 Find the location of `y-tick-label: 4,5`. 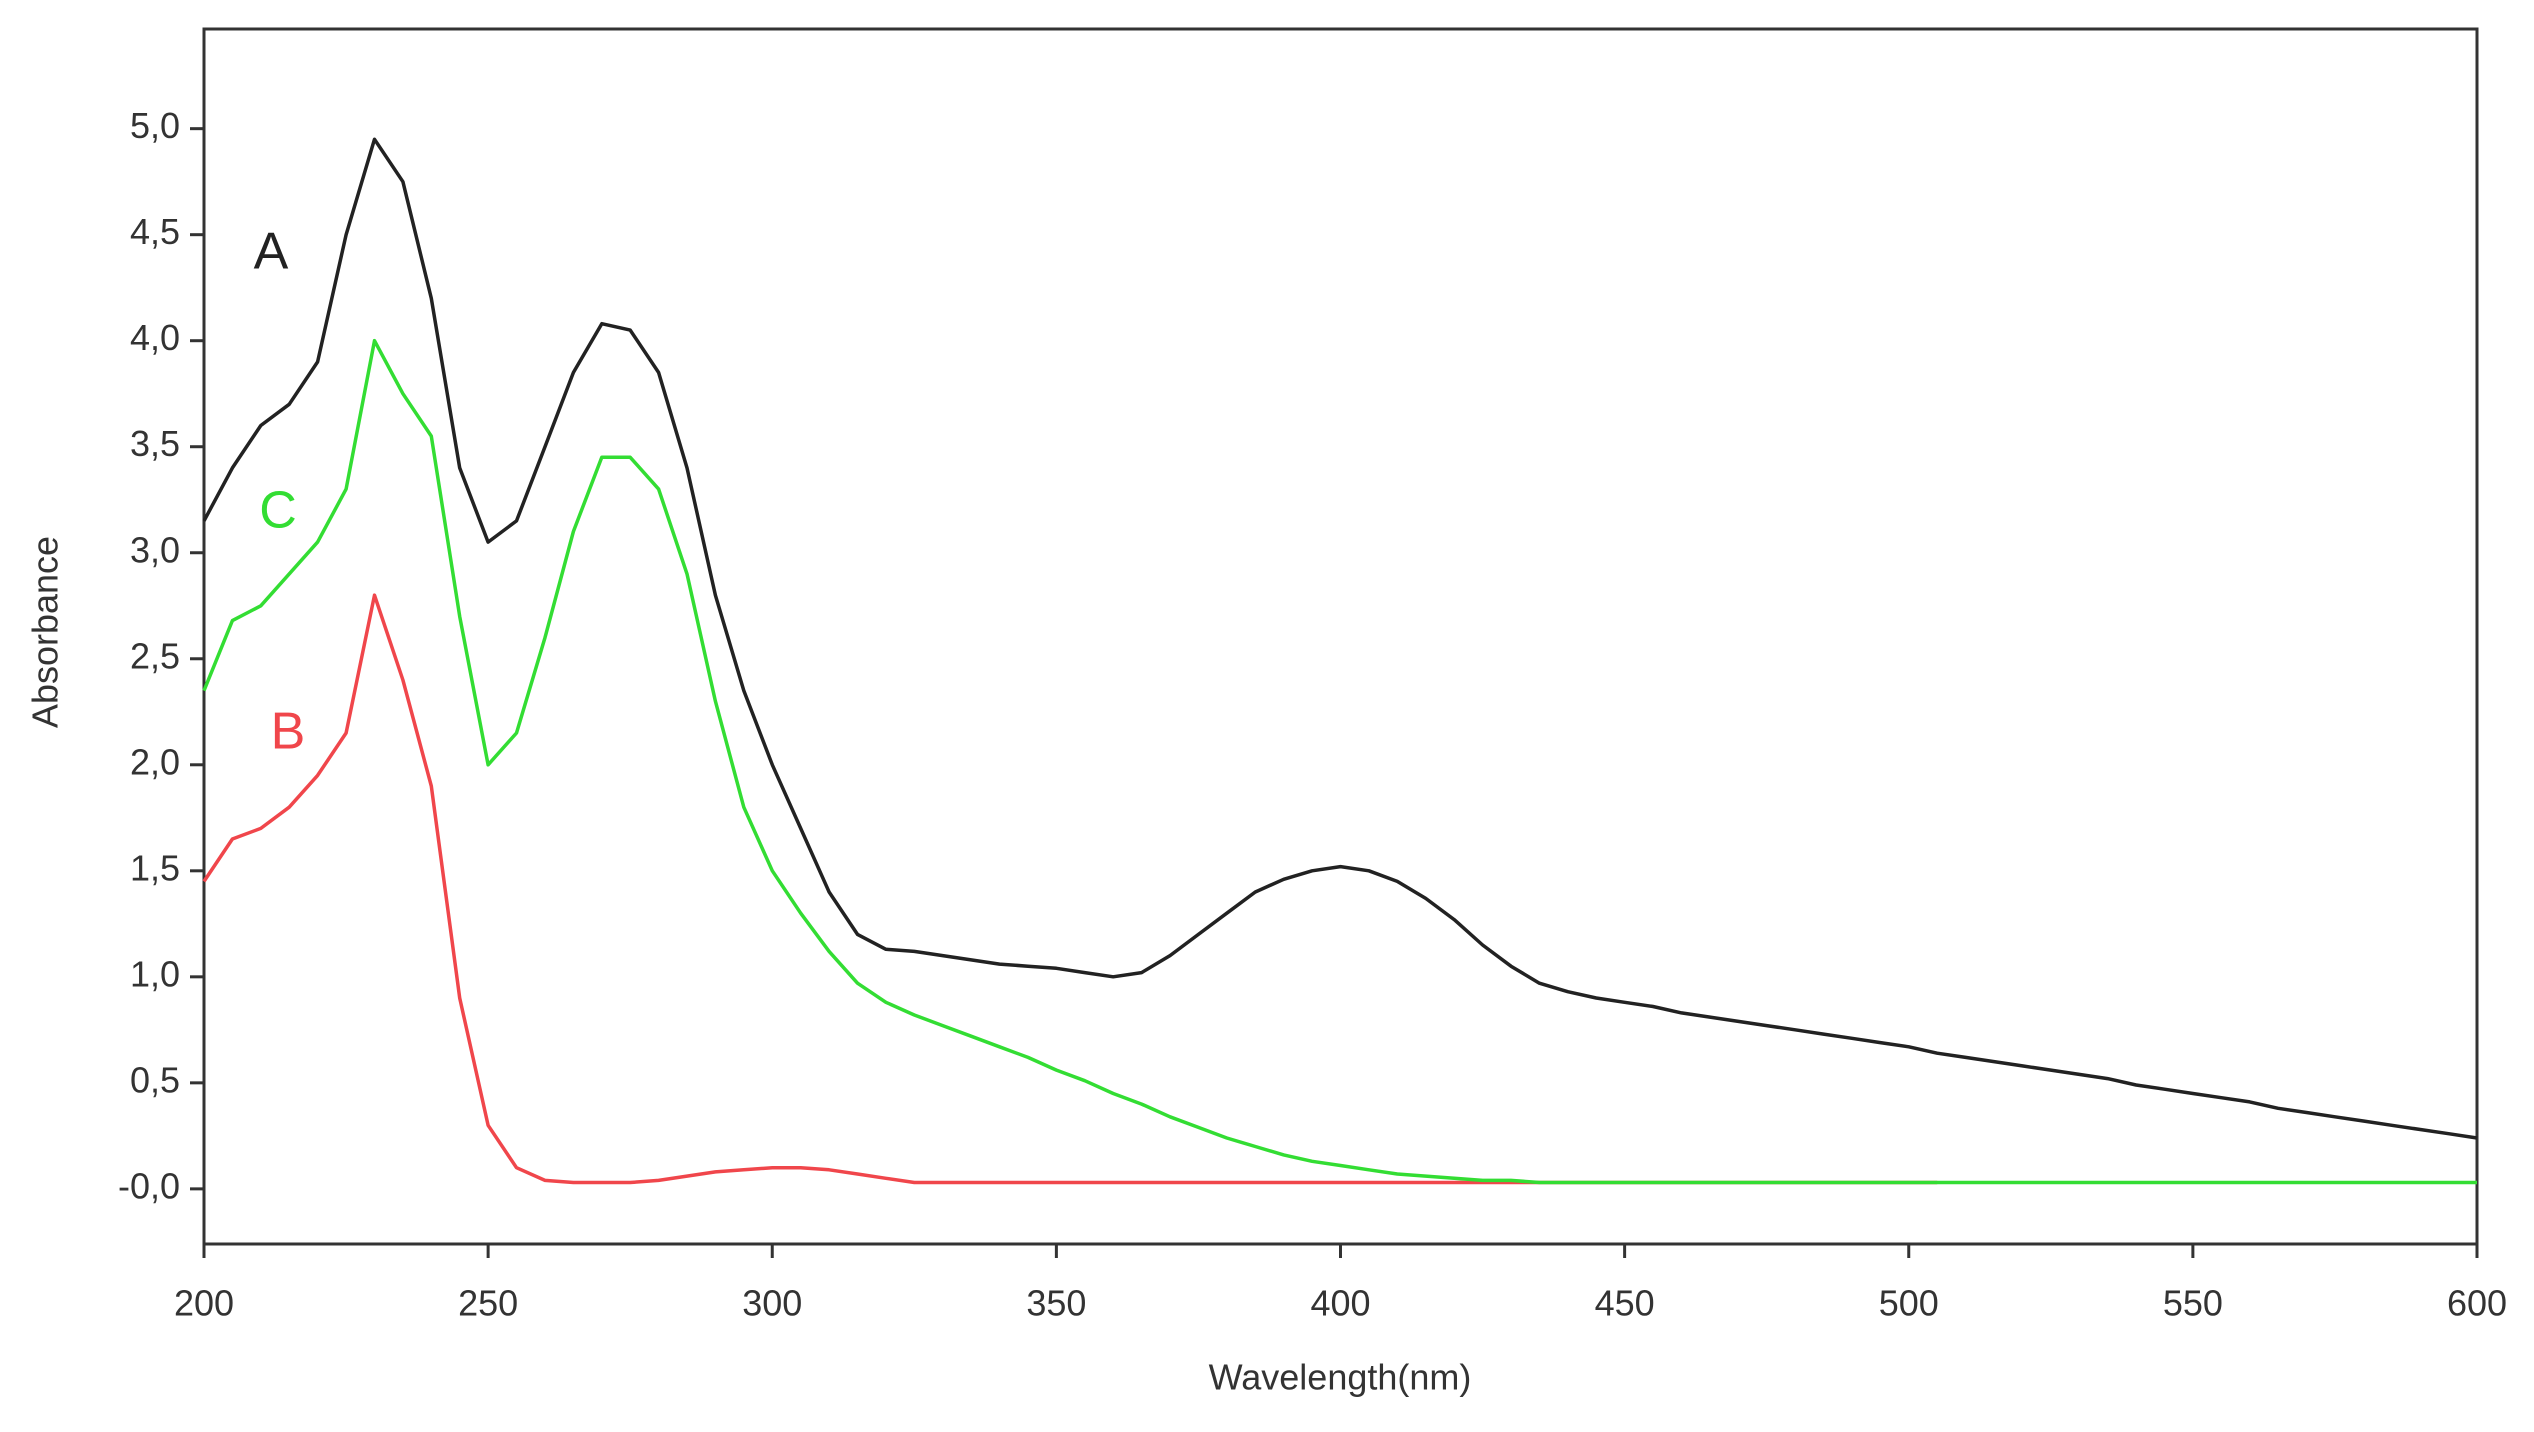

y-tick-label: 4,5 is located at coordinates (155, 231).